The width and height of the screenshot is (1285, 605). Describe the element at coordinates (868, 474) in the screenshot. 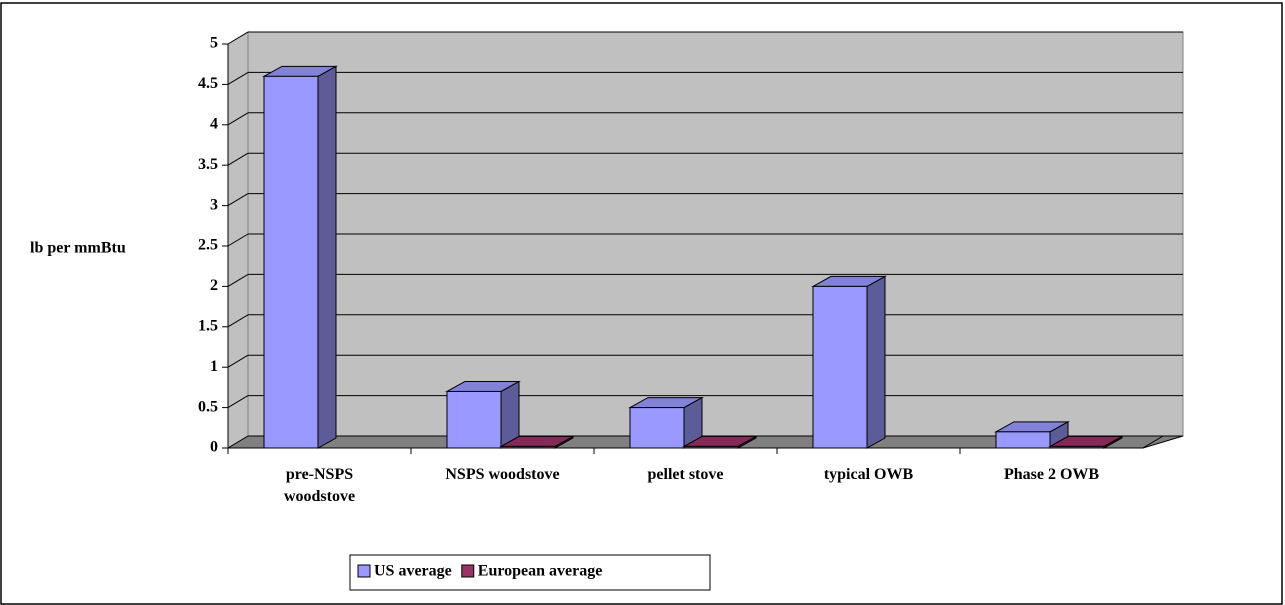

I see `x-tick-label: typical OWB` at that location.